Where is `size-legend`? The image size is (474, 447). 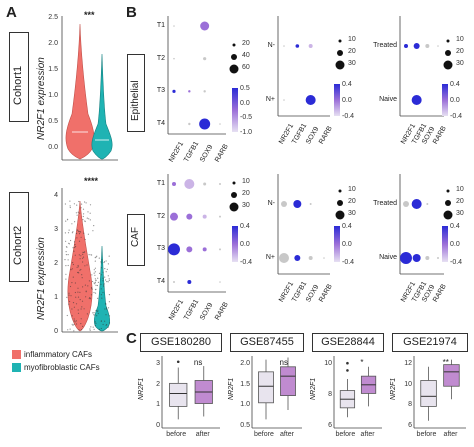
size-legend is located at coordinates (234, 196).